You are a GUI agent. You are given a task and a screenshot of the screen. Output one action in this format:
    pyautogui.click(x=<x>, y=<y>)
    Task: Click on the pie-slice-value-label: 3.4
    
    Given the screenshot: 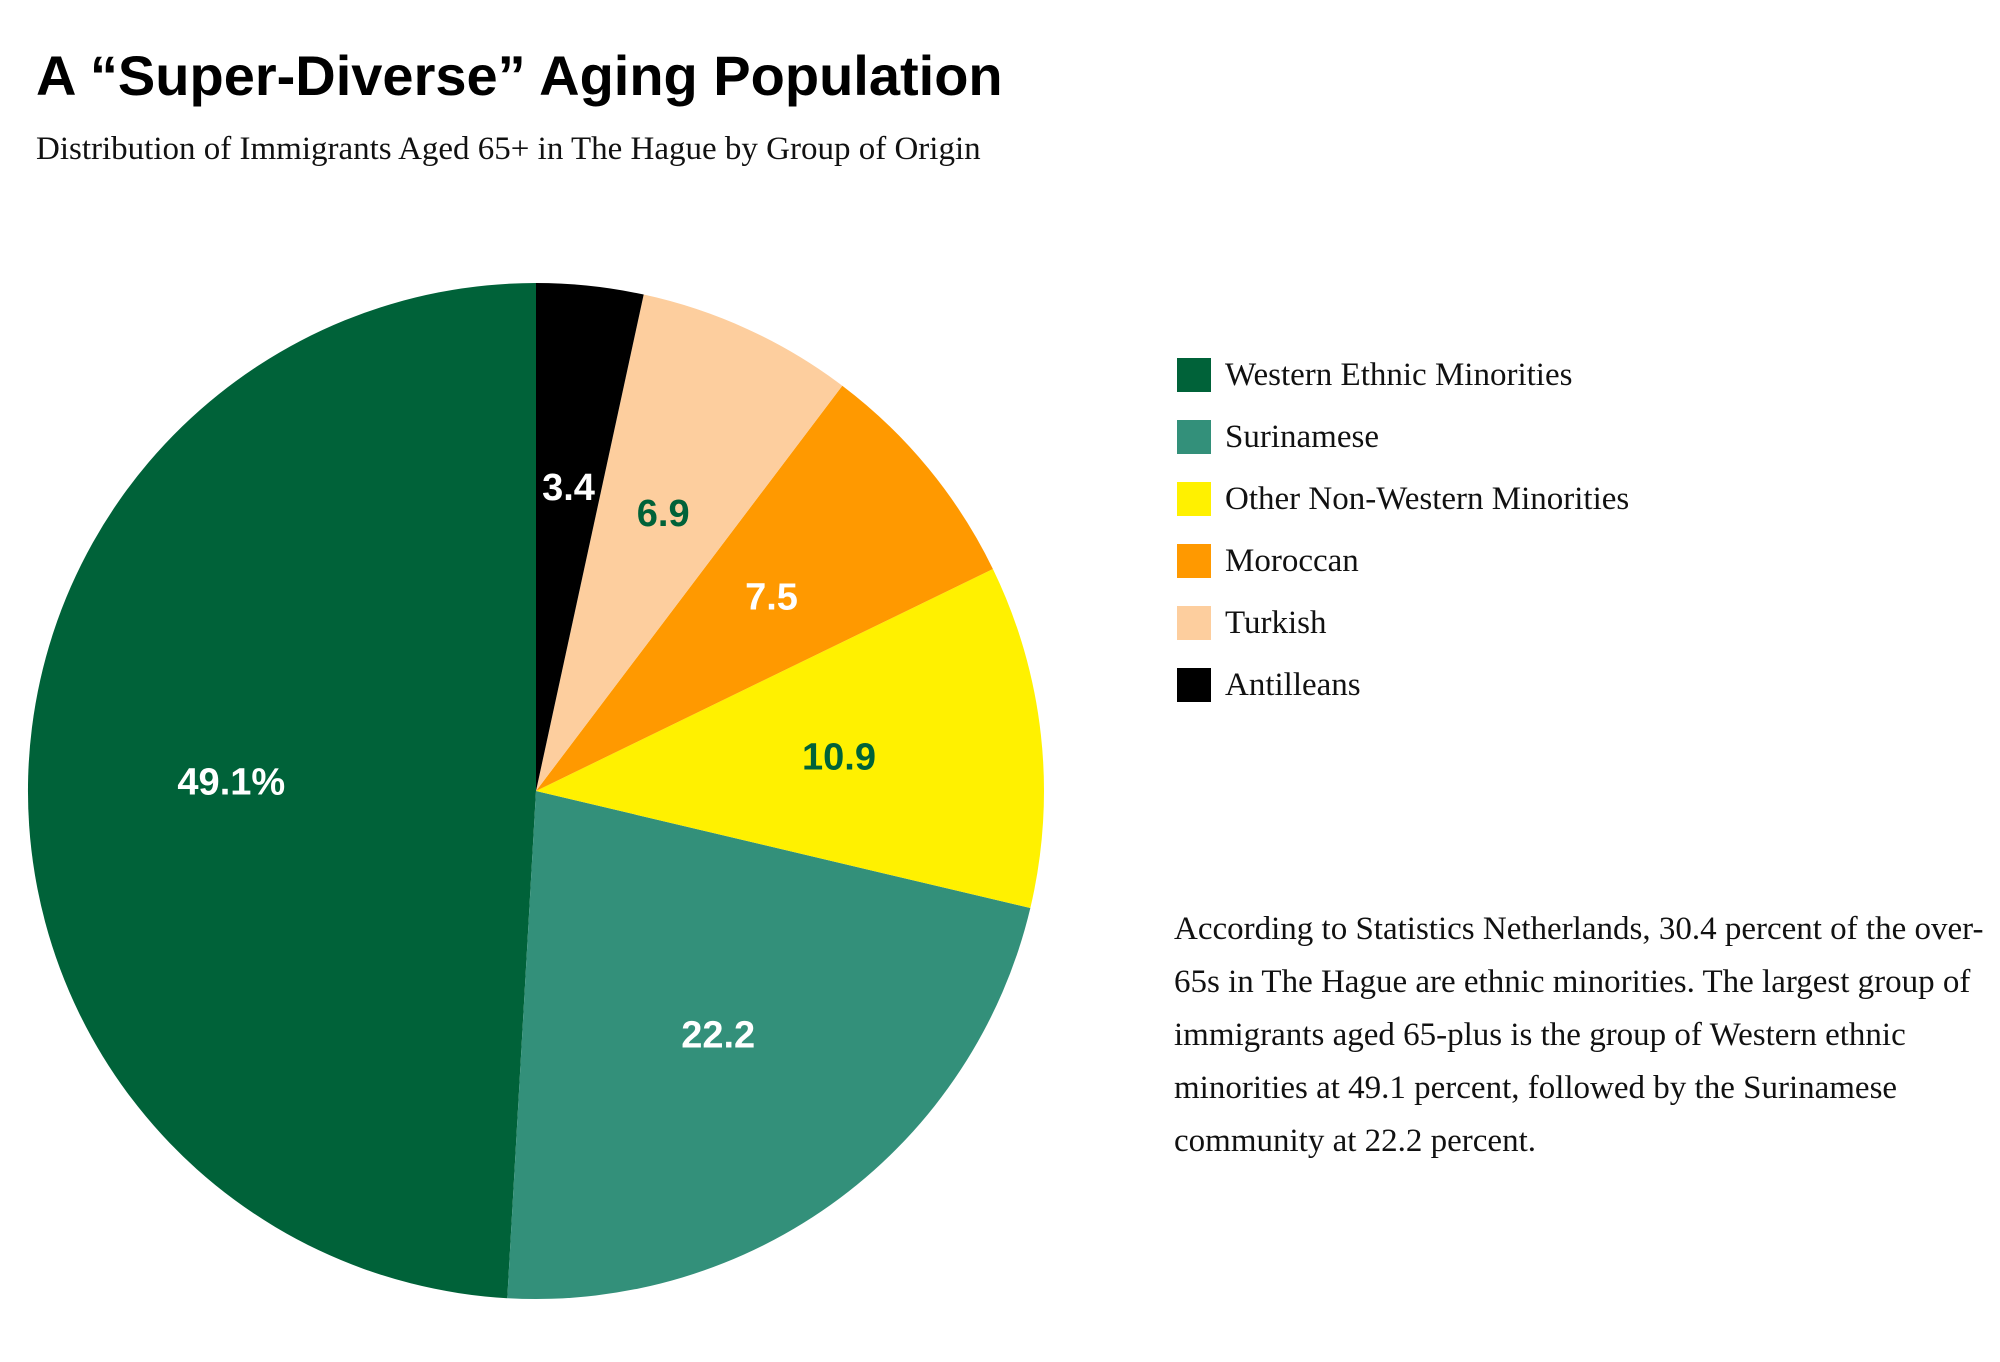 What is the action you would take?
    pyautogui.click(x=568, y=488)
    